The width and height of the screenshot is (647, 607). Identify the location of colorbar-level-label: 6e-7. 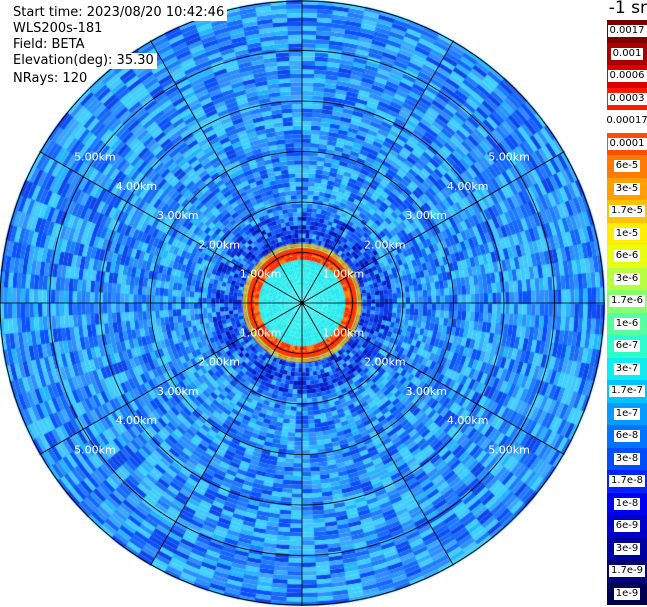
(627, 346).